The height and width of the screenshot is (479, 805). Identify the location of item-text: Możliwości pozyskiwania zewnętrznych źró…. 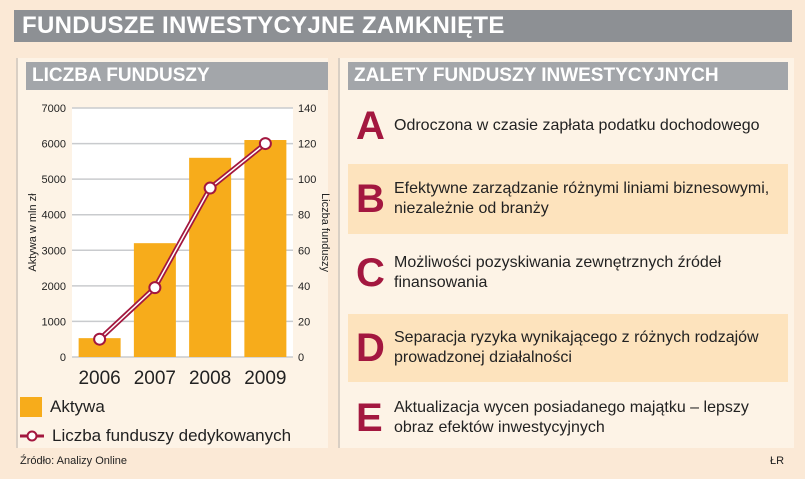
(558, 272).